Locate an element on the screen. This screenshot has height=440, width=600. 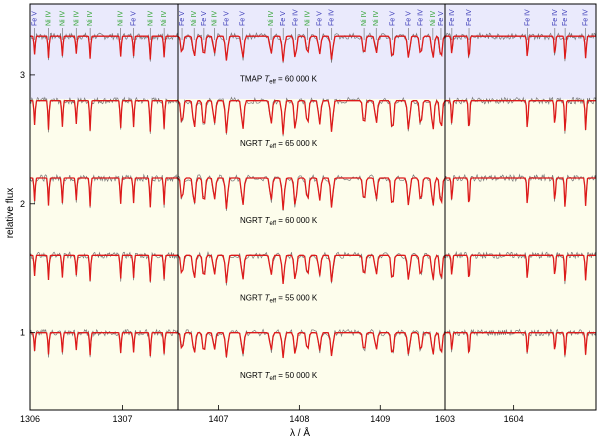
x-tick-label: 1407 is located at coordinates (218, 419).